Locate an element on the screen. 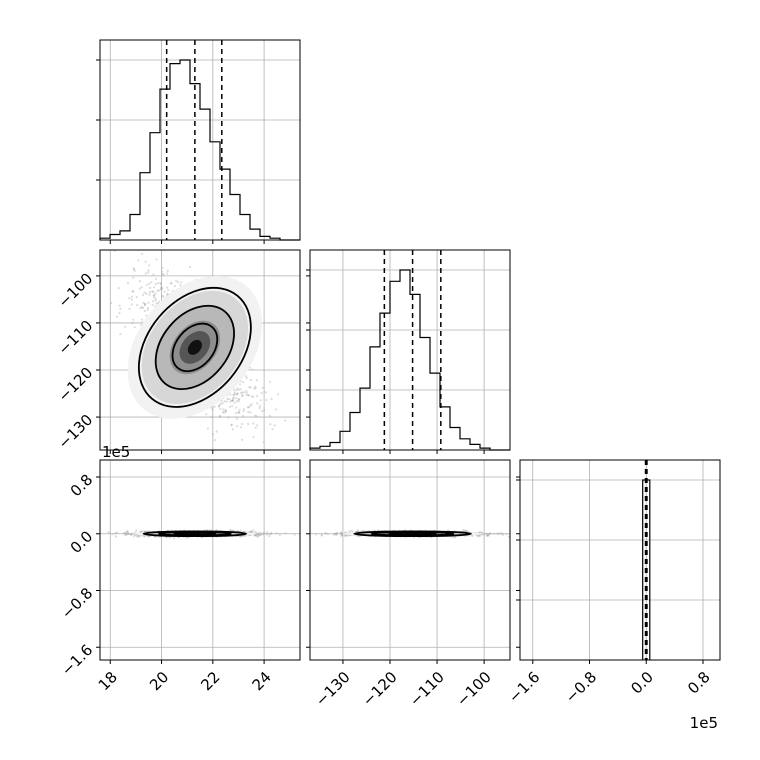 This screenshot has width=760, height=760. x-tick-label: −1.6 is located at coordinates (524, 687).